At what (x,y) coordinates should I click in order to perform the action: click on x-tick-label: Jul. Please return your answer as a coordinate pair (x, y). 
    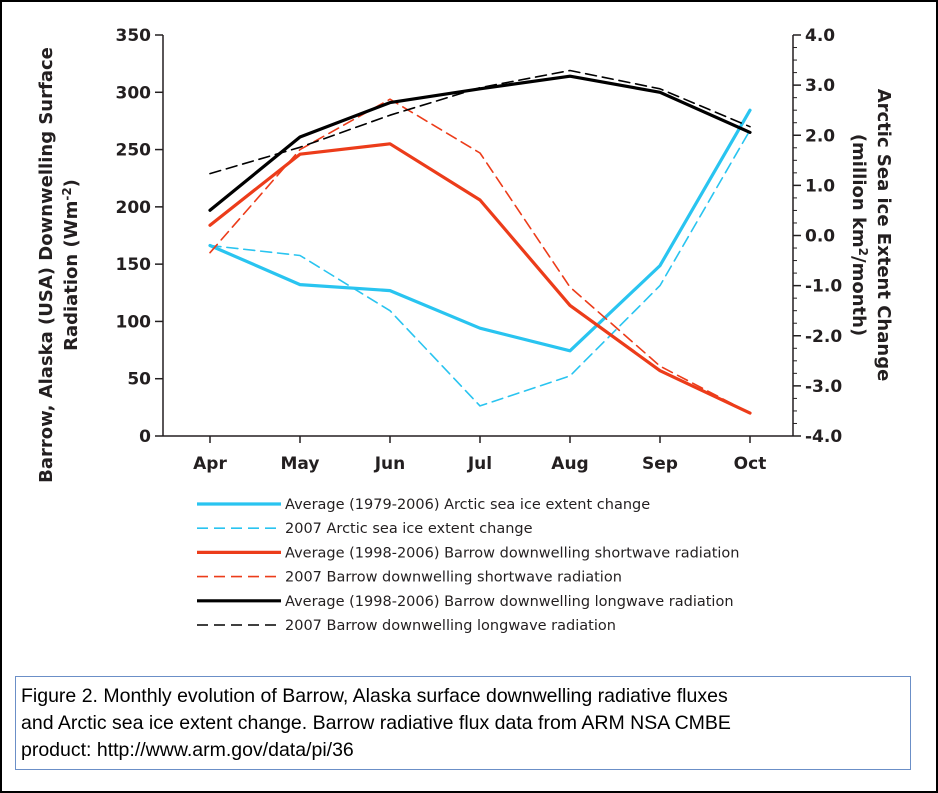
    Looking at the image, I should click on (479, 464).